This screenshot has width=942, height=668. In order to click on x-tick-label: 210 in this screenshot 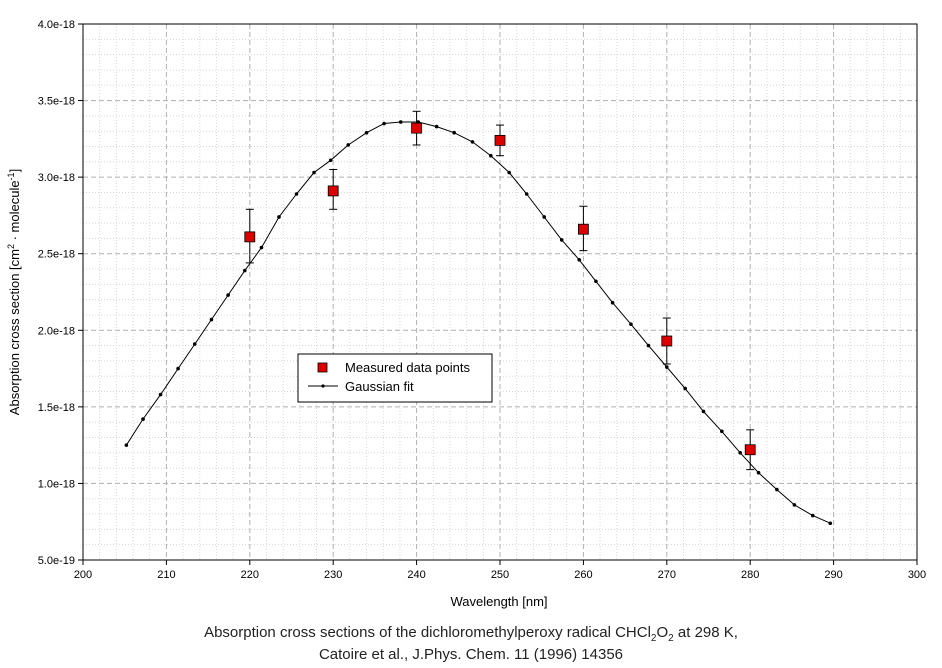, I will do `click(166, 575)`.